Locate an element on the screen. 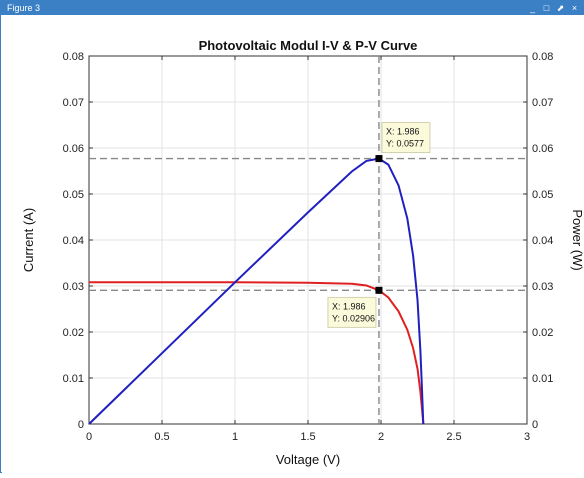 The height and width of the screenshot is (478, 584). y-left-axis-label: Current (A) is located at coordinates (28, 240).